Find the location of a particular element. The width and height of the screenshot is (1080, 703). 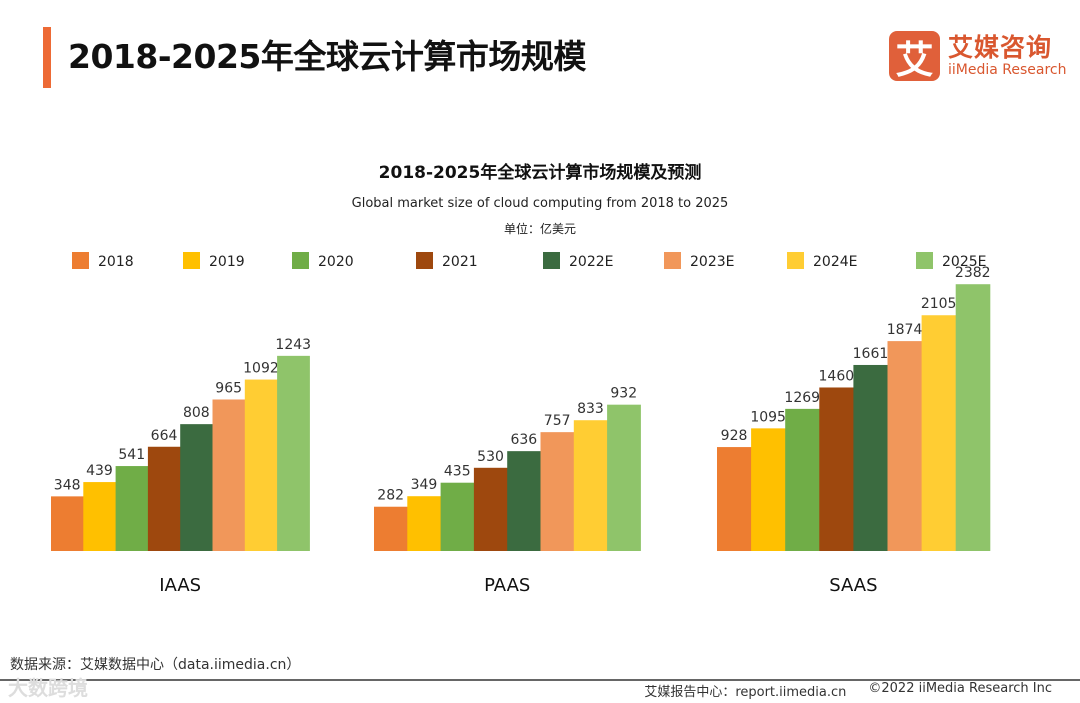

bar-SAAS-2021 is located at coordinates (836, 469).